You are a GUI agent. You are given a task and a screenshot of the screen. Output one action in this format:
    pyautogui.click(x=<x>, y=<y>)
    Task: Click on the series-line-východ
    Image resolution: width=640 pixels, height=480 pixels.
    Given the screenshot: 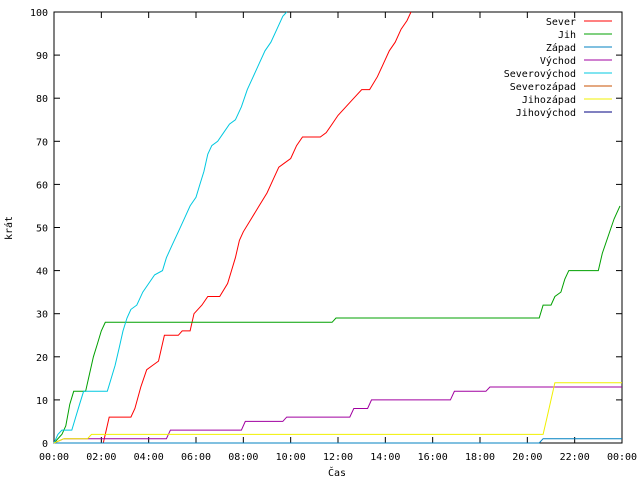 What is the action you would take?
    pyautogui.click(x=337, y=415)
    